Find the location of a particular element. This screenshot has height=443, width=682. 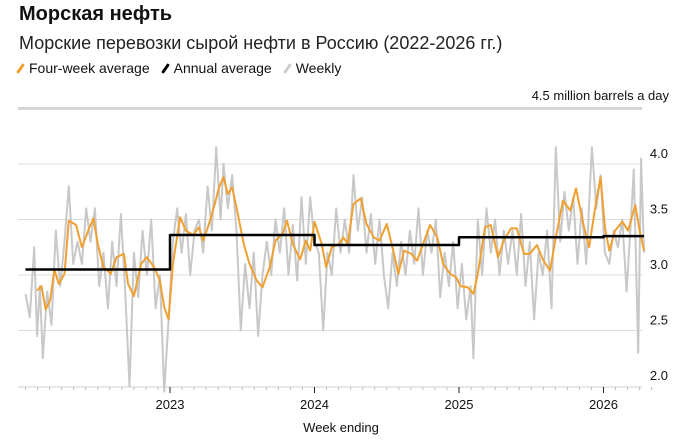

x-tick-label: 2024 is located at coordinates (314, 404).